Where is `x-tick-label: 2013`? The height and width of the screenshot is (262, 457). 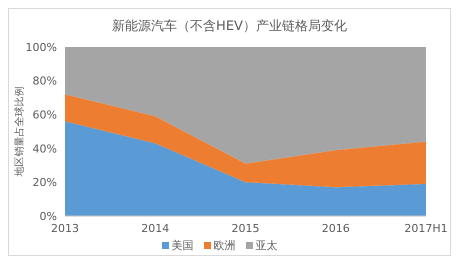 x-tick-label: 2013 is located at coordinates (65, 228).